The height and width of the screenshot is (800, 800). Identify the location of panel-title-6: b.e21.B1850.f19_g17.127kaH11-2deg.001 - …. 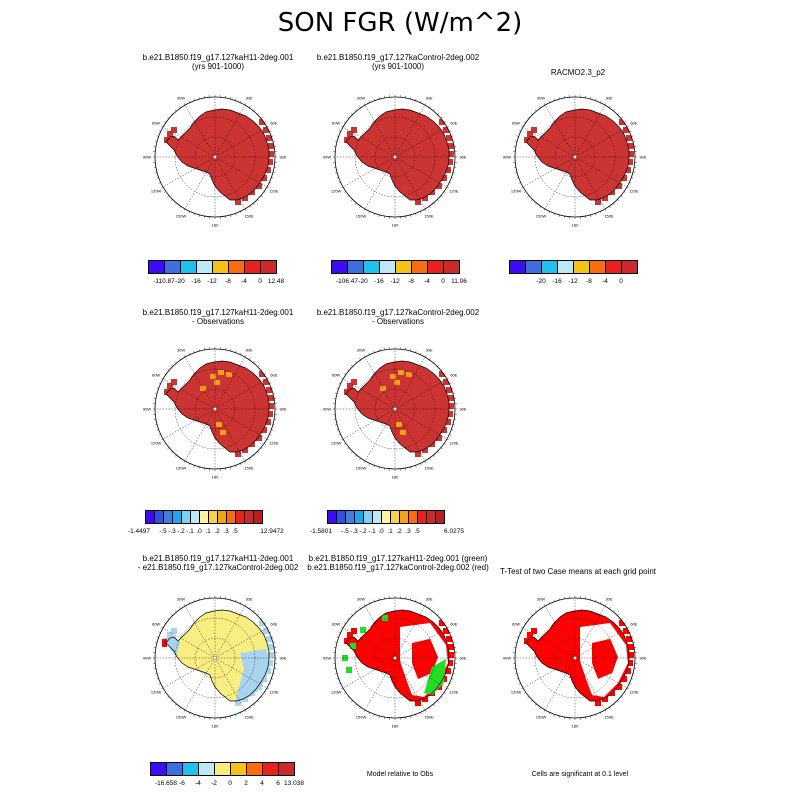
(218, 563).